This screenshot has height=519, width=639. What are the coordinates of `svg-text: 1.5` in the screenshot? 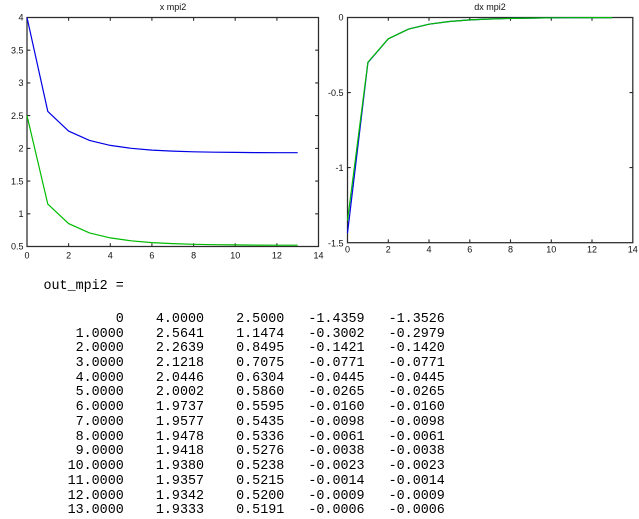 It's located at (17, 181).